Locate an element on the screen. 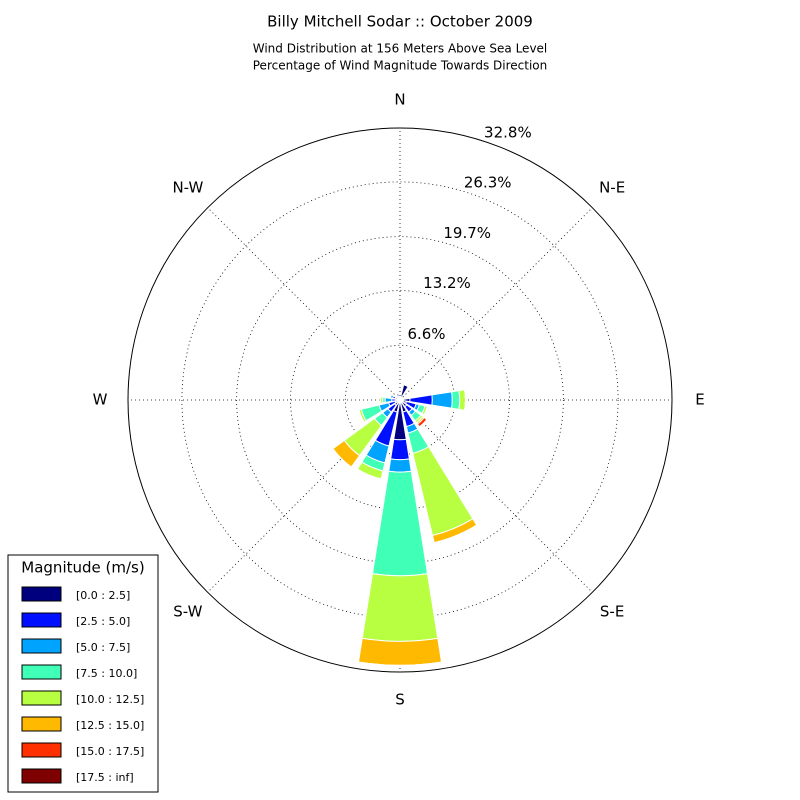  direction-label: N is located at coordinates (399, 100).